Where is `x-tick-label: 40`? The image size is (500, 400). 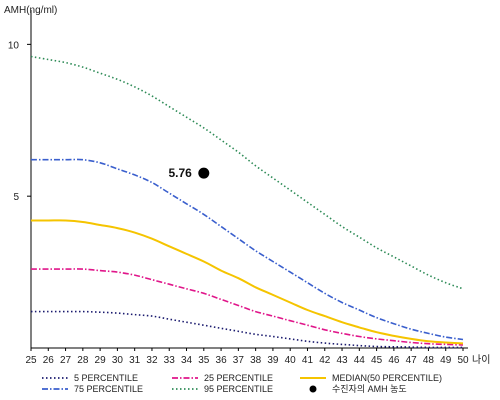 x-tick-label: 40 is located at coordinates (291, 360).